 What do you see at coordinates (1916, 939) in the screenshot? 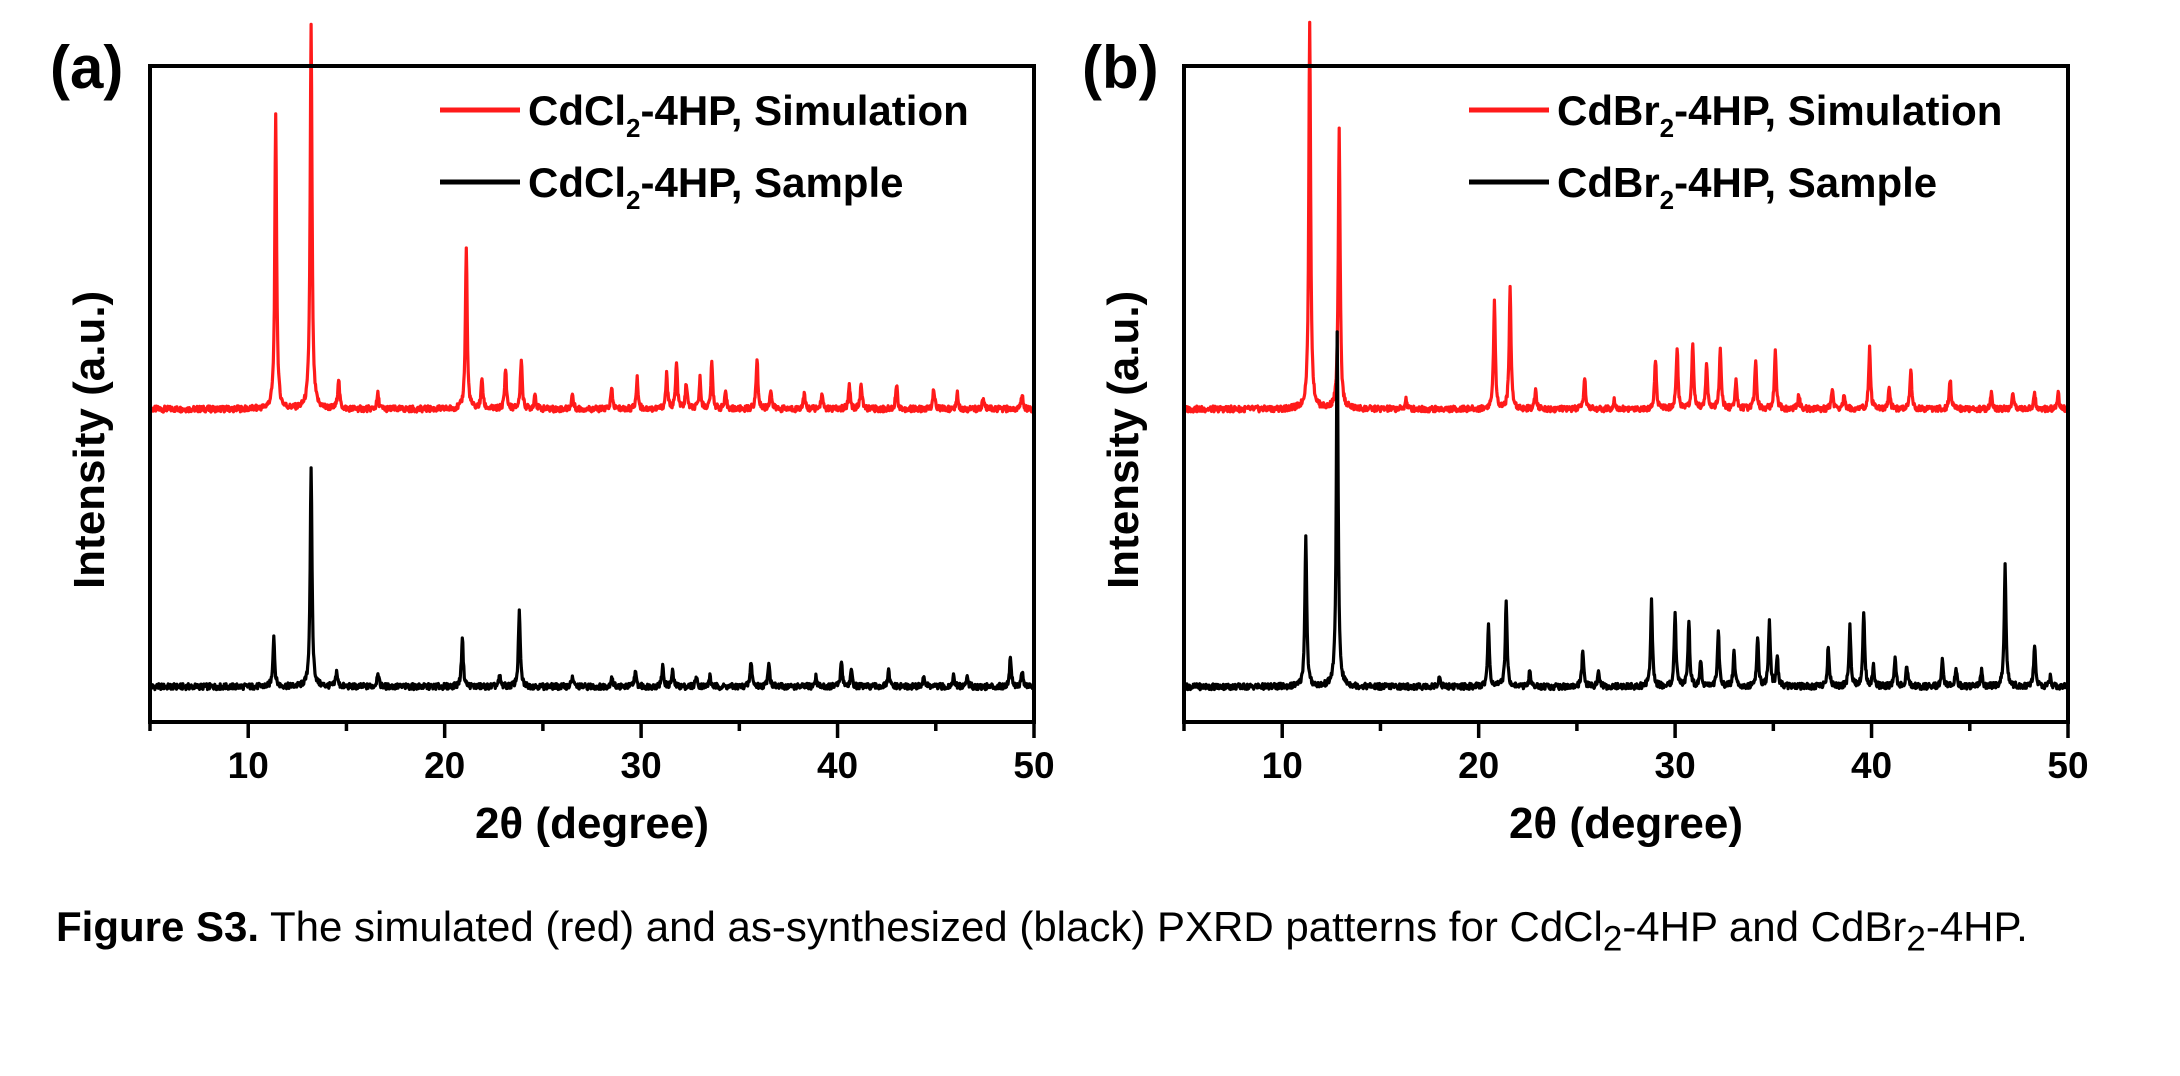
I see `caption-sub-2: 2` at bounding box center [1916, 939].